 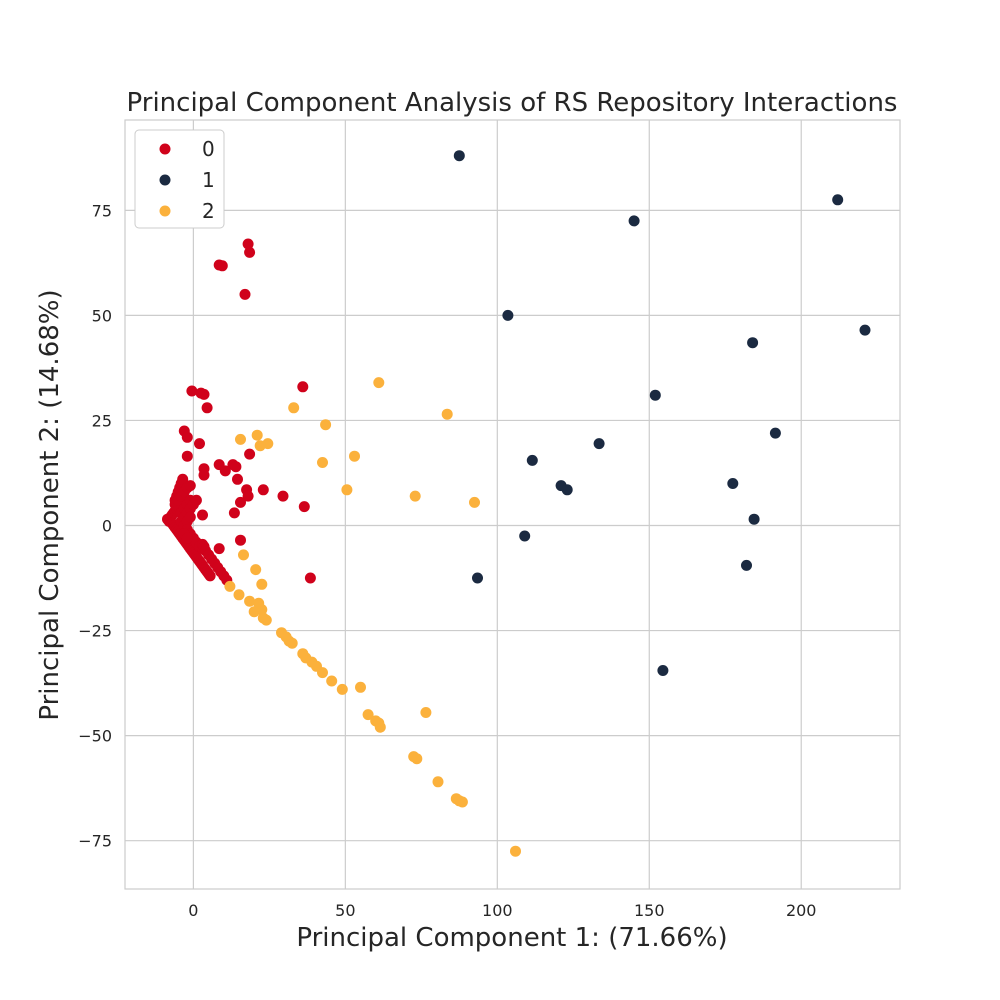 What do you see at coordinates (511, 938) in the screenshot?
I see `x-axis-label: Principal Component 1: (71.66%)` at bounding box center [511, 938].